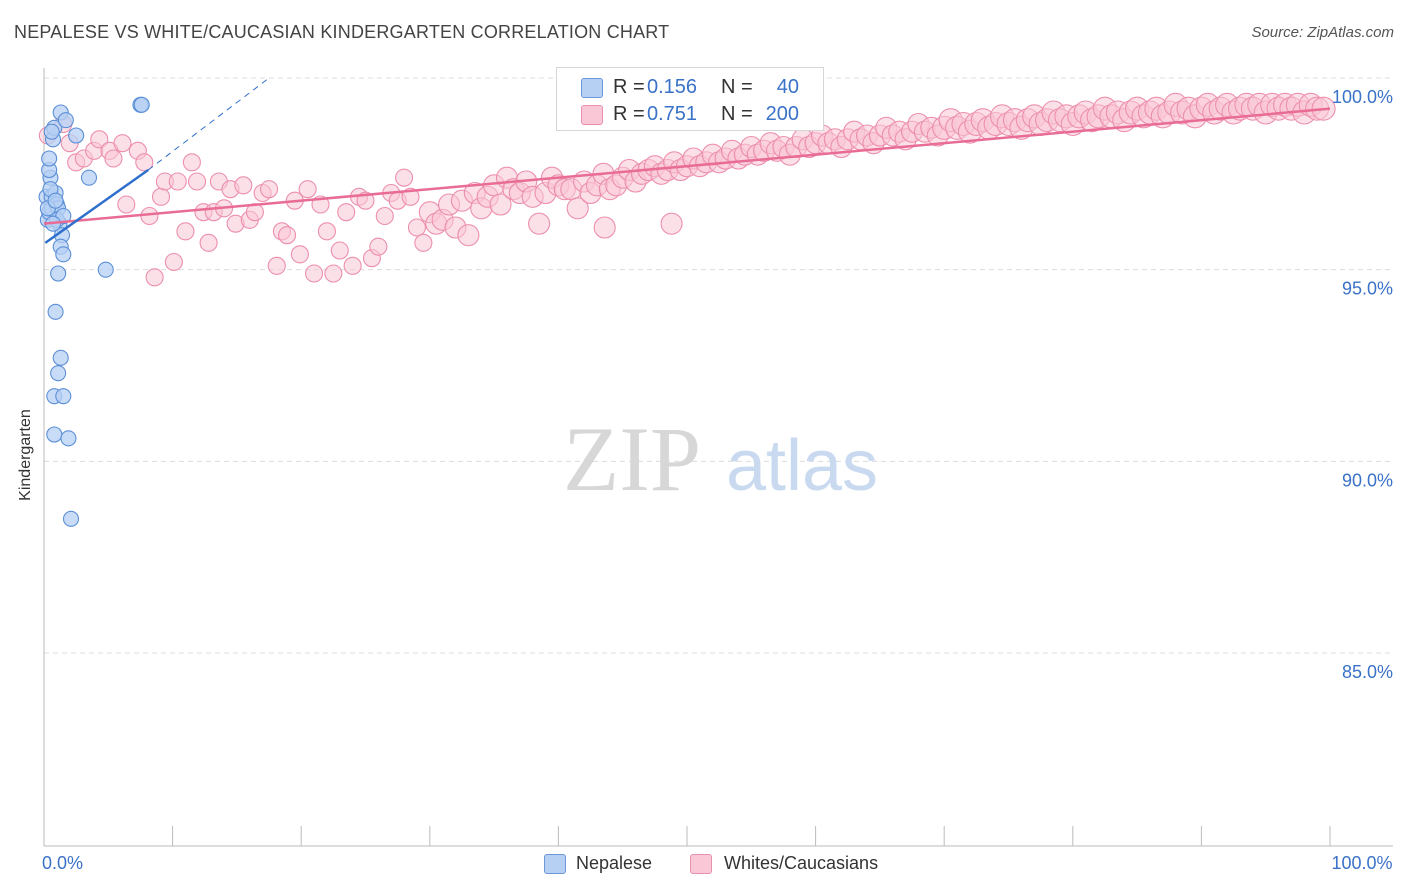 The height and width of the screenshot is (892, 1406). What do you see at coordinates (614, 863) in the screenshot?
I see `bottom-legend-label-nepalese: Nepalese` at bounding box center [614, 863].